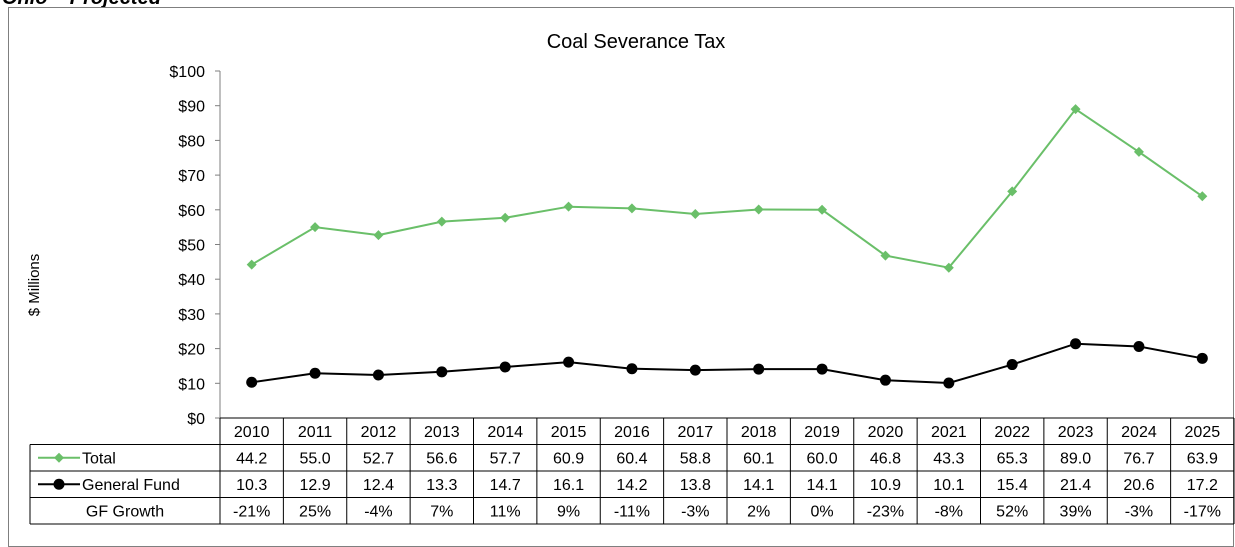 This screenshot has width=1235, height=547. I want to click on x-category-label: 2015, so click(569, 432).